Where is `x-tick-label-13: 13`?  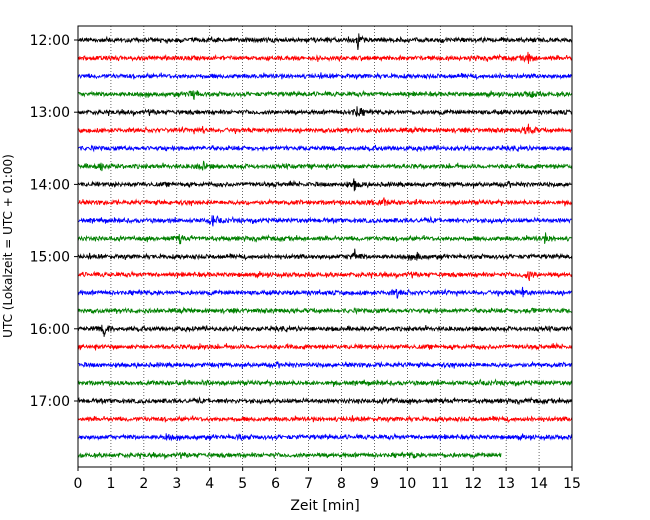
x-tick-label-13: 13 is located at coordinates (506, 484).